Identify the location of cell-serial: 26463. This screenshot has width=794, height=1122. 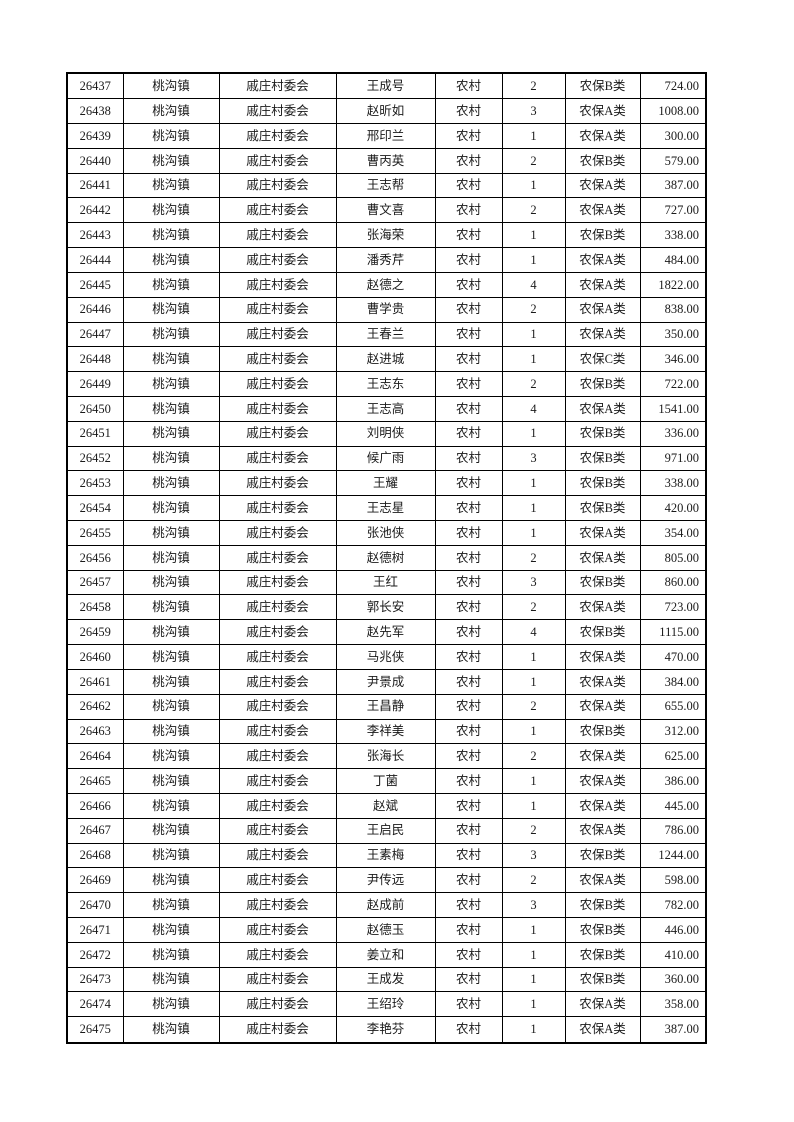
(95, 731).